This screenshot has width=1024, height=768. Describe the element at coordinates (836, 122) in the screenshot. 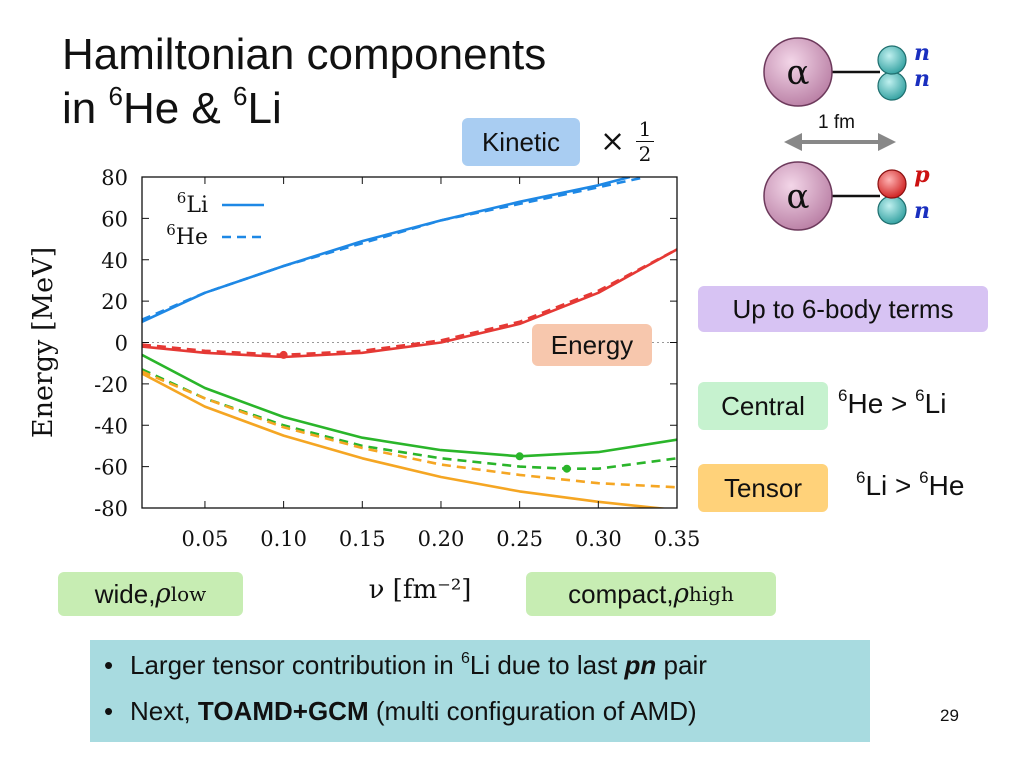

I see `distance-label: 1 fm` at that location.